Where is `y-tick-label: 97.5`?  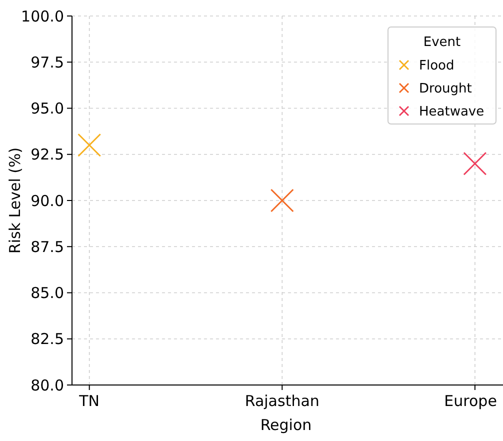
y-tick-label: 97.5 is located at coordinates (47, 62).